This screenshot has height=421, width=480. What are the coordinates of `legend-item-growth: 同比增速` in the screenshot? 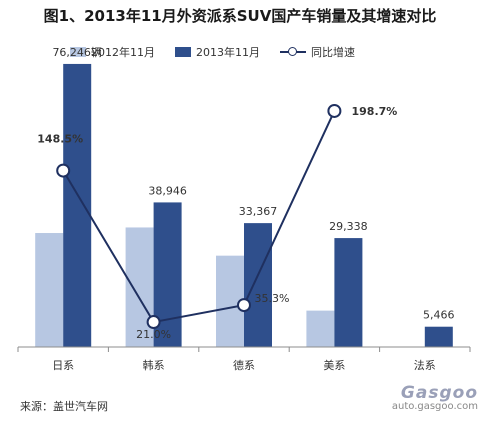 It's located at (317, 52).